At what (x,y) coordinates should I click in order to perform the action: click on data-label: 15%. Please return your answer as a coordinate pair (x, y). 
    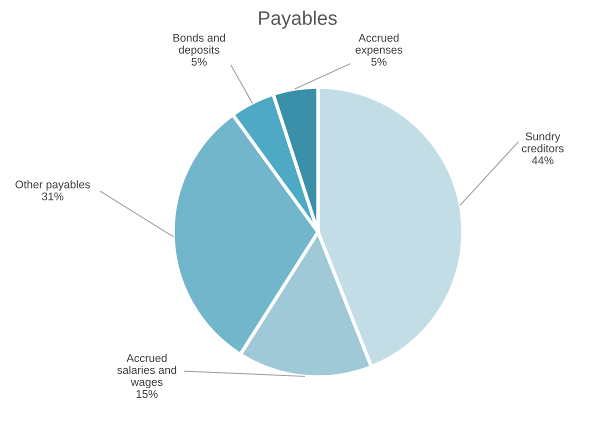
    Looking at the image, I should click on (147, 394).